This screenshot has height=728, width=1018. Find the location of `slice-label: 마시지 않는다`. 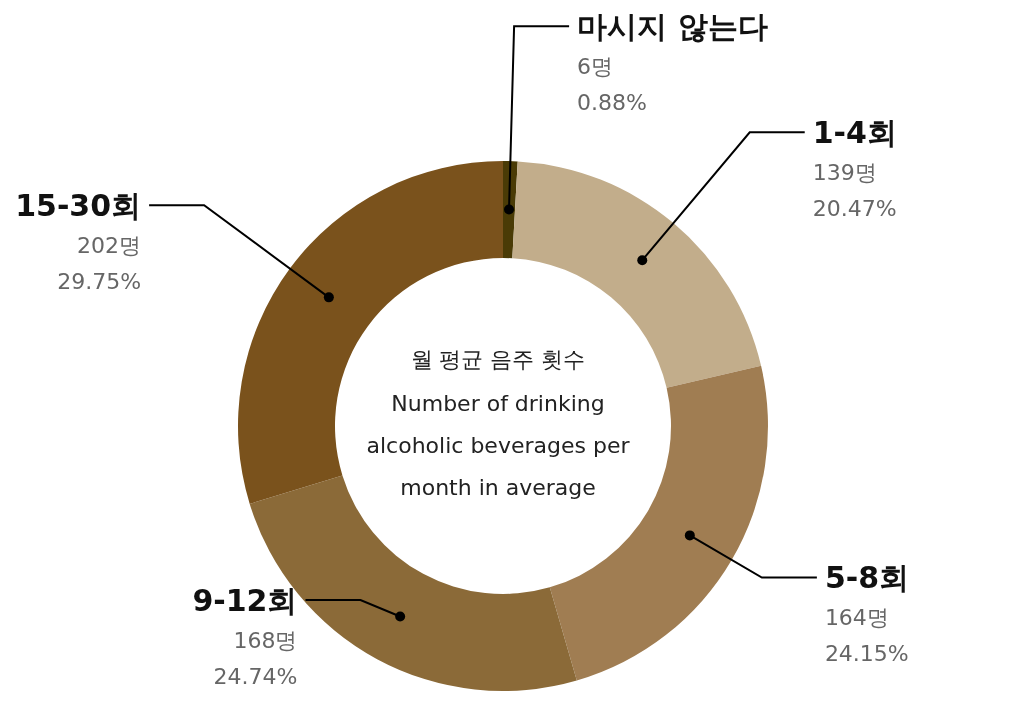

slice-label: 마시지 않는다 is located at coordinates (672, 26).